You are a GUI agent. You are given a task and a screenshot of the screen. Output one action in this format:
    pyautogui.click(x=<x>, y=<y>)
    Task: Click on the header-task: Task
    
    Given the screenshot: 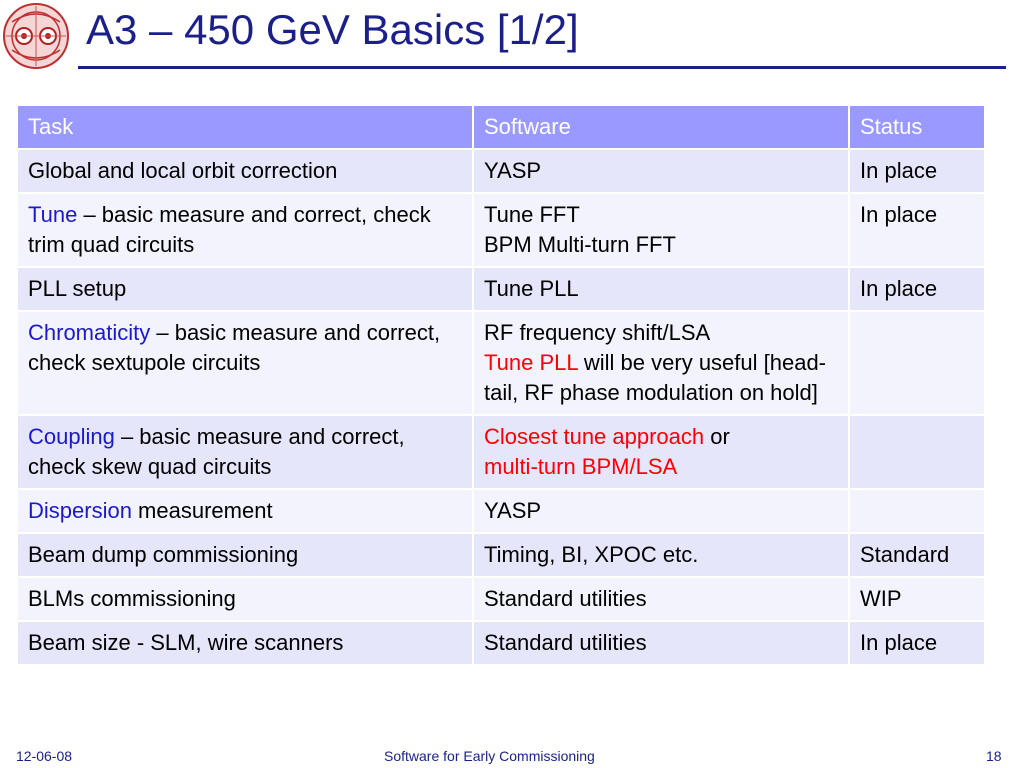 What is the action you would take?
    pyautogui.click(x=245, y=127)
    